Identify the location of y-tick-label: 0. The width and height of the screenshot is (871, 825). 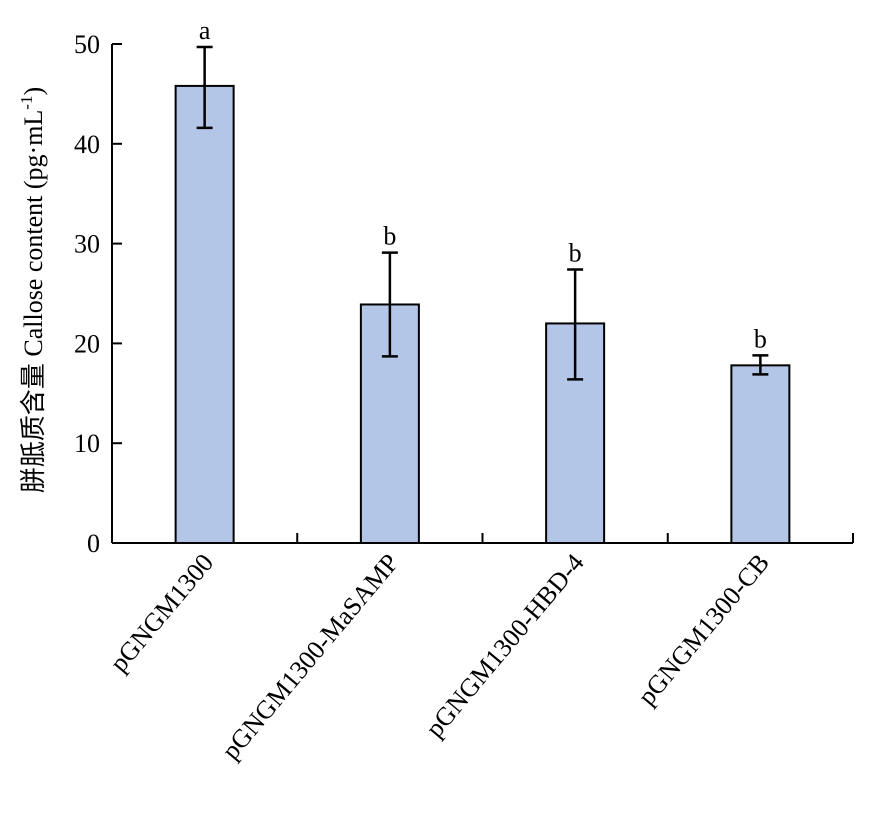
(93, 543).